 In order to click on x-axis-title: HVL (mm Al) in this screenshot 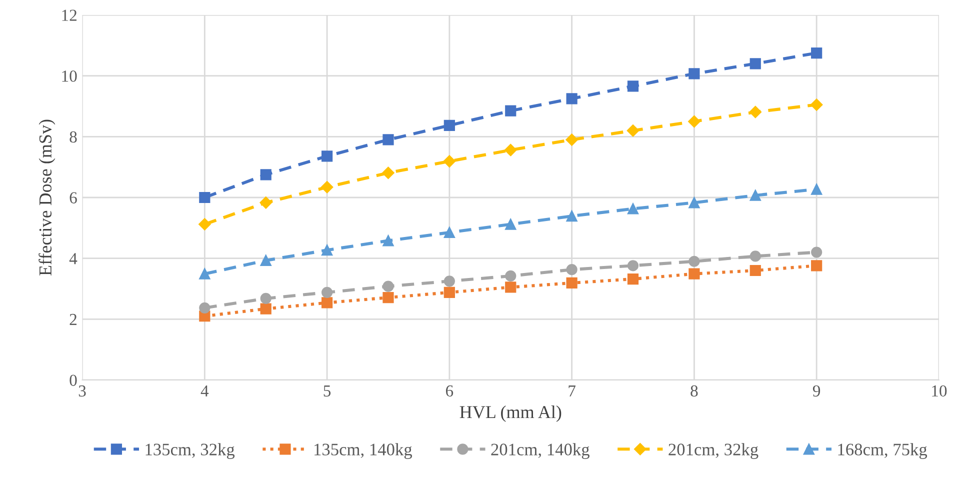, I will do `click(511, 414)`.